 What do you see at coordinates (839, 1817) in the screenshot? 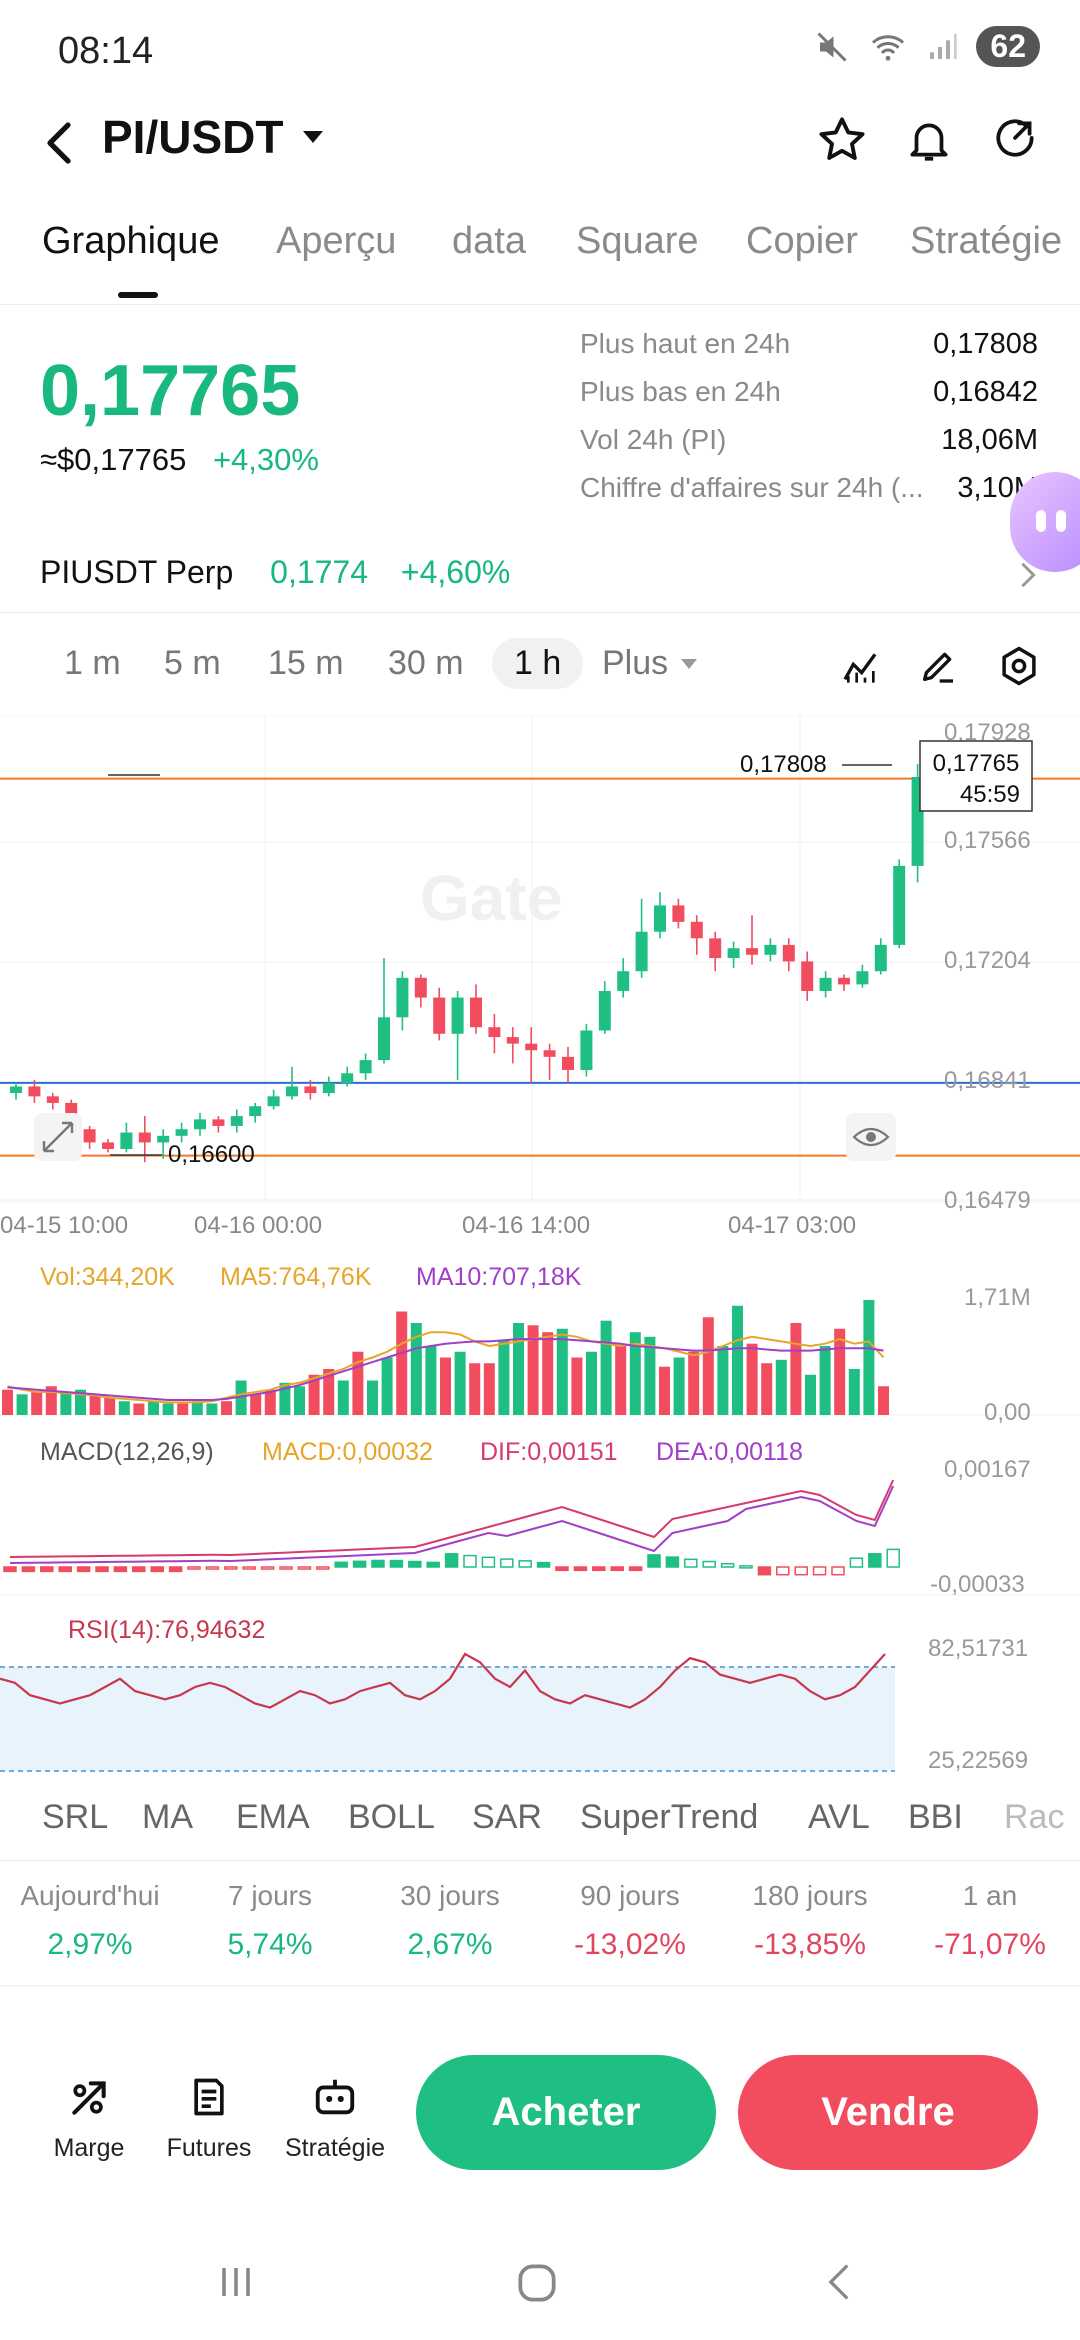
I see `indicator-avl: AVL` at bounding box center [839, 1817].